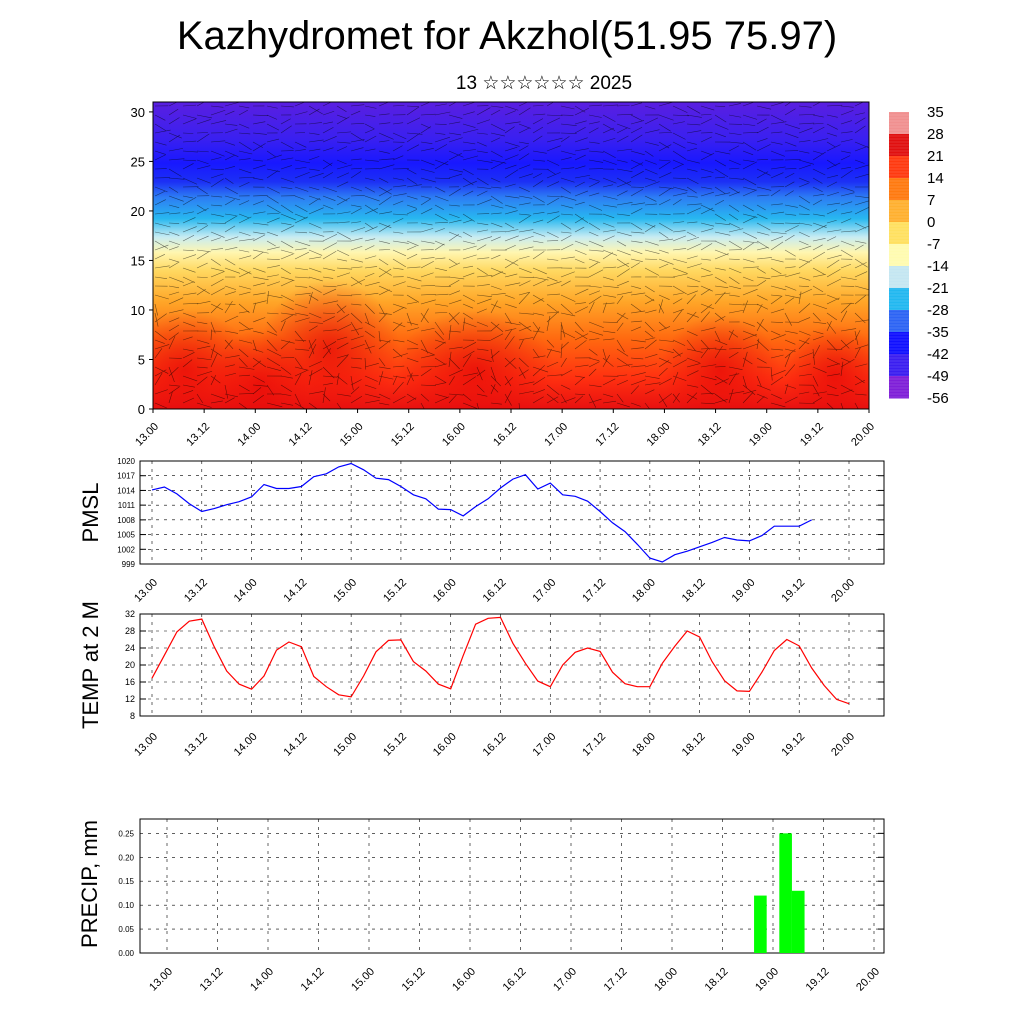 The image size is (1024, 1024). I want to click on cross-section-x-tick-label: 15.12, so click(403, 435).